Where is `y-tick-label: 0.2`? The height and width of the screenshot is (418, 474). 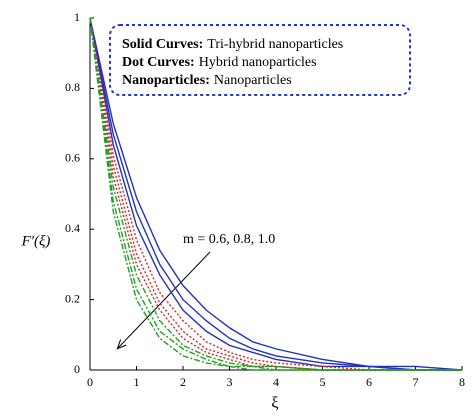
y-tick-label: 0.2 is located at coordinates (72, 298).